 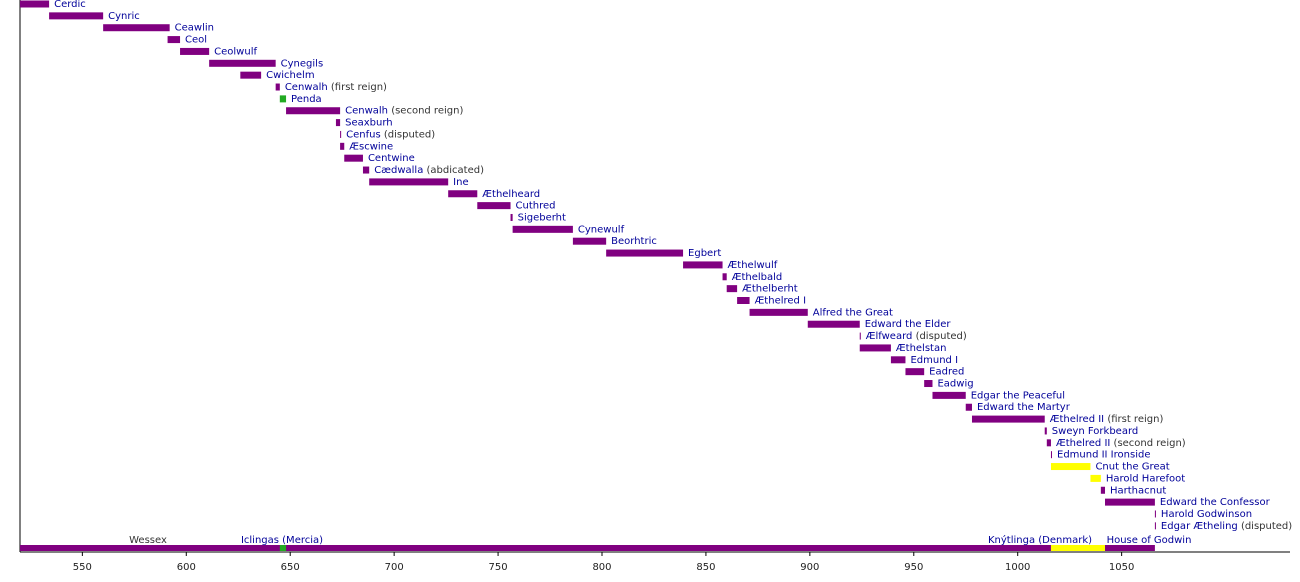 What do you see at coordinates (82, 567) in the screenshot?
I see `x-tick-label: 550` at bounding box center [82, 567].